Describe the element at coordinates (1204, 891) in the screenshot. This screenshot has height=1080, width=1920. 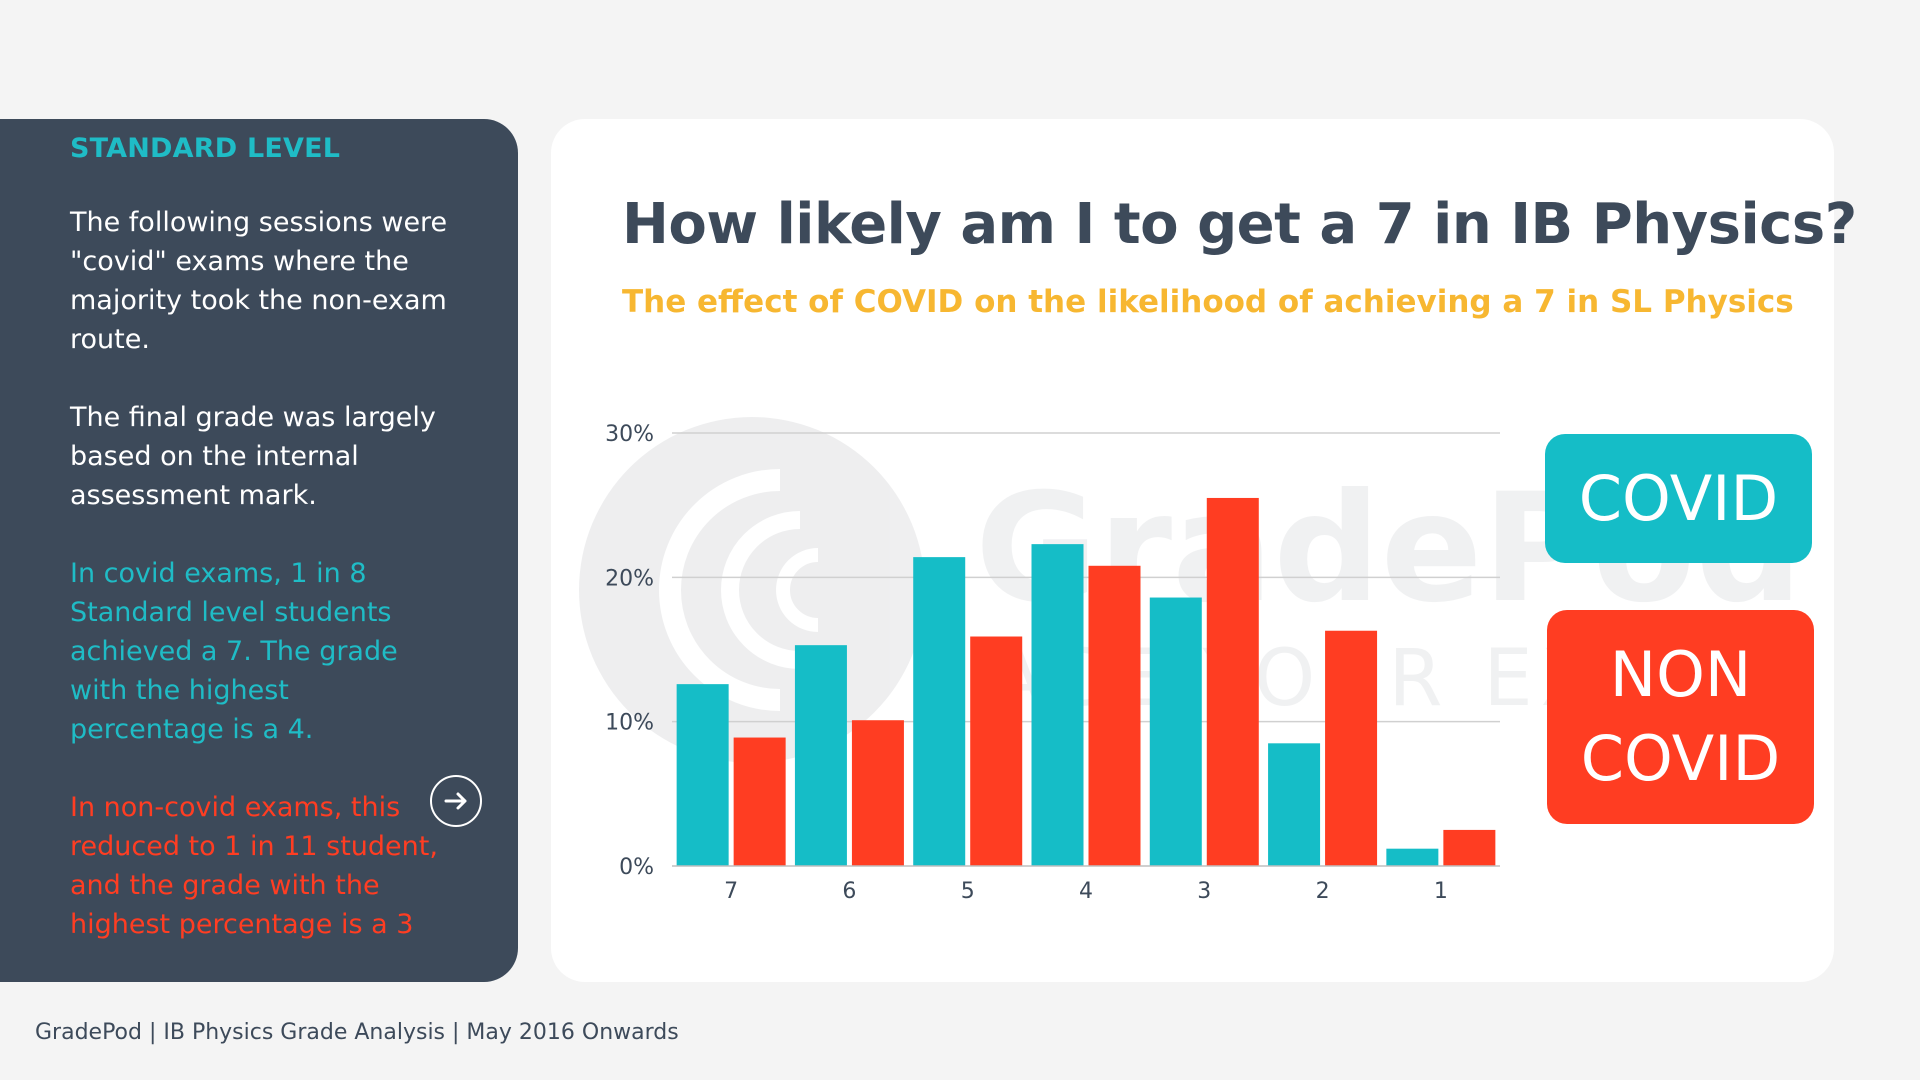
I see `x-tick-label: 3` at that location.